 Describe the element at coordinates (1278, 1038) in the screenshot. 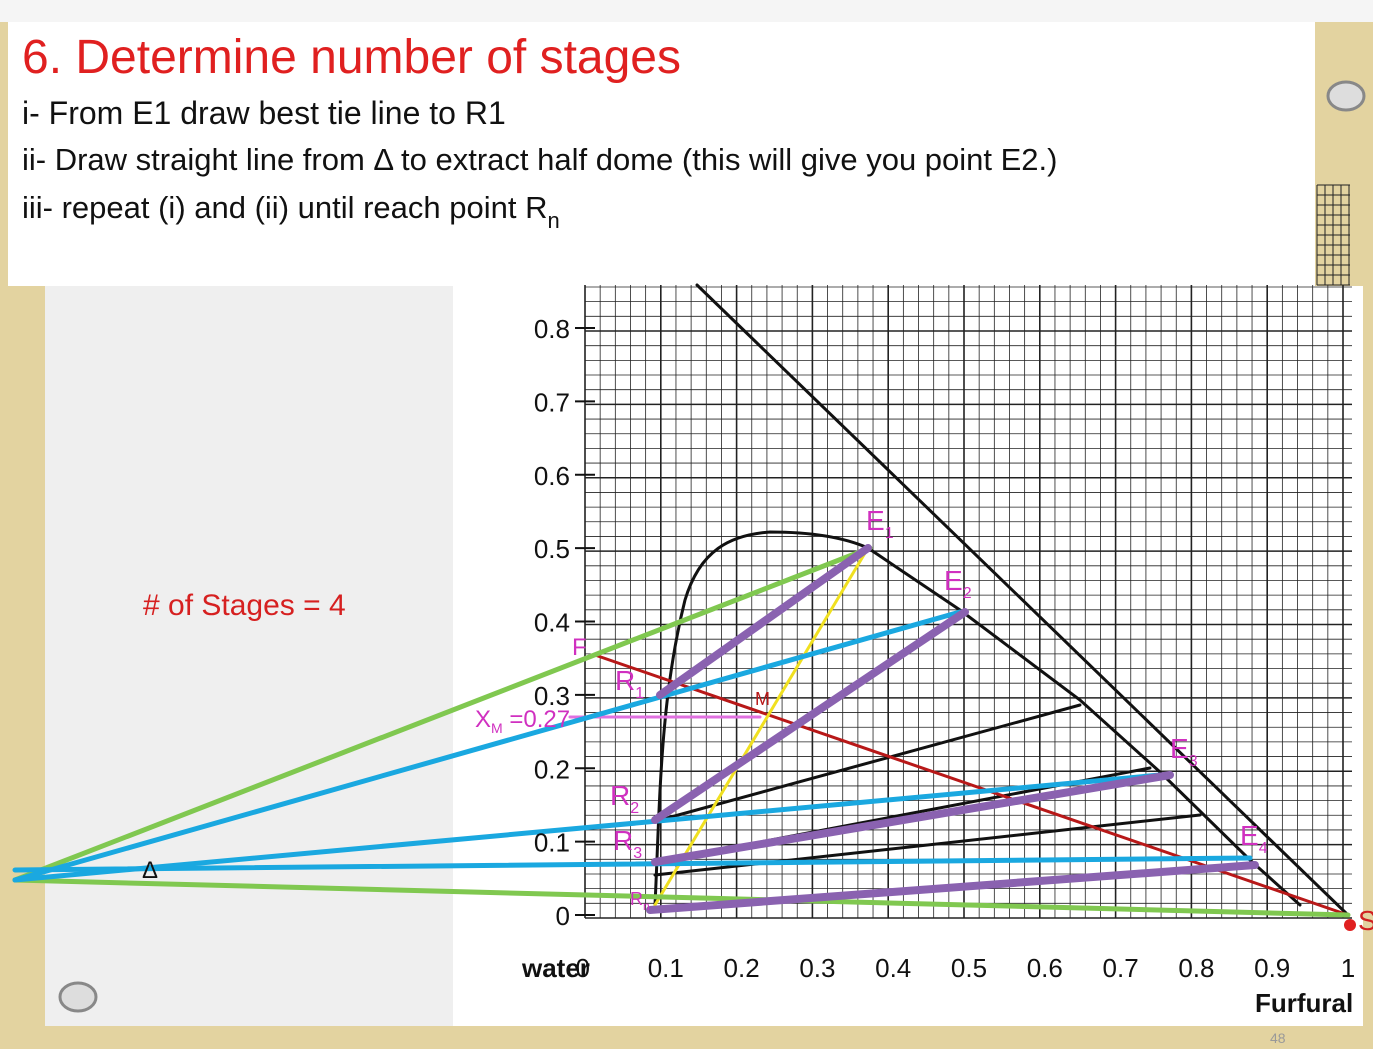

I see `page-number: 48` at that location.